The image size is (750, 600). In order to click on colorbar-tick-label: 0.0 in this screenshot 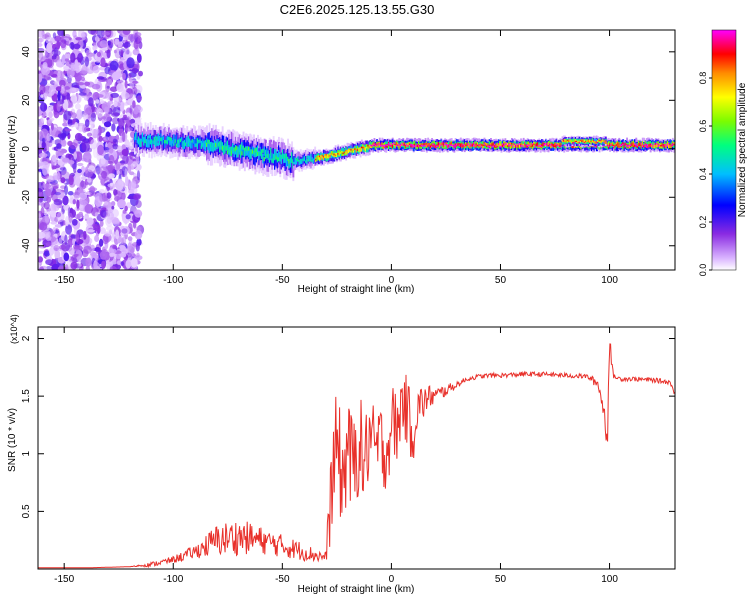, I will do `click(703, 270)`.